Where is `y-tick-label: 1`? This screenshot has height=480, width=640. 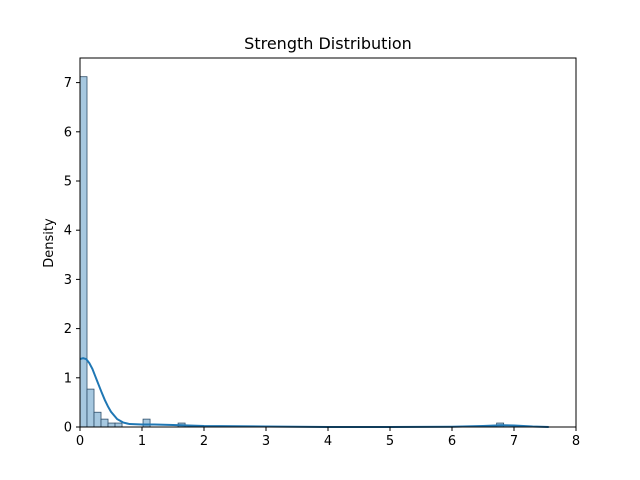
y-tick-label: 1 is located at coordinates (68, 378).